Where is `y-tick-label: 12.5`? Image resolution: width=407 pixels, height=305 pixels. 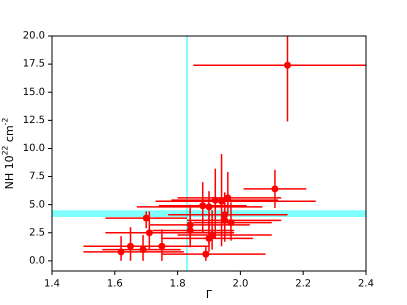 y-tick-label: 12.5 is located at coordinates (33, 120).